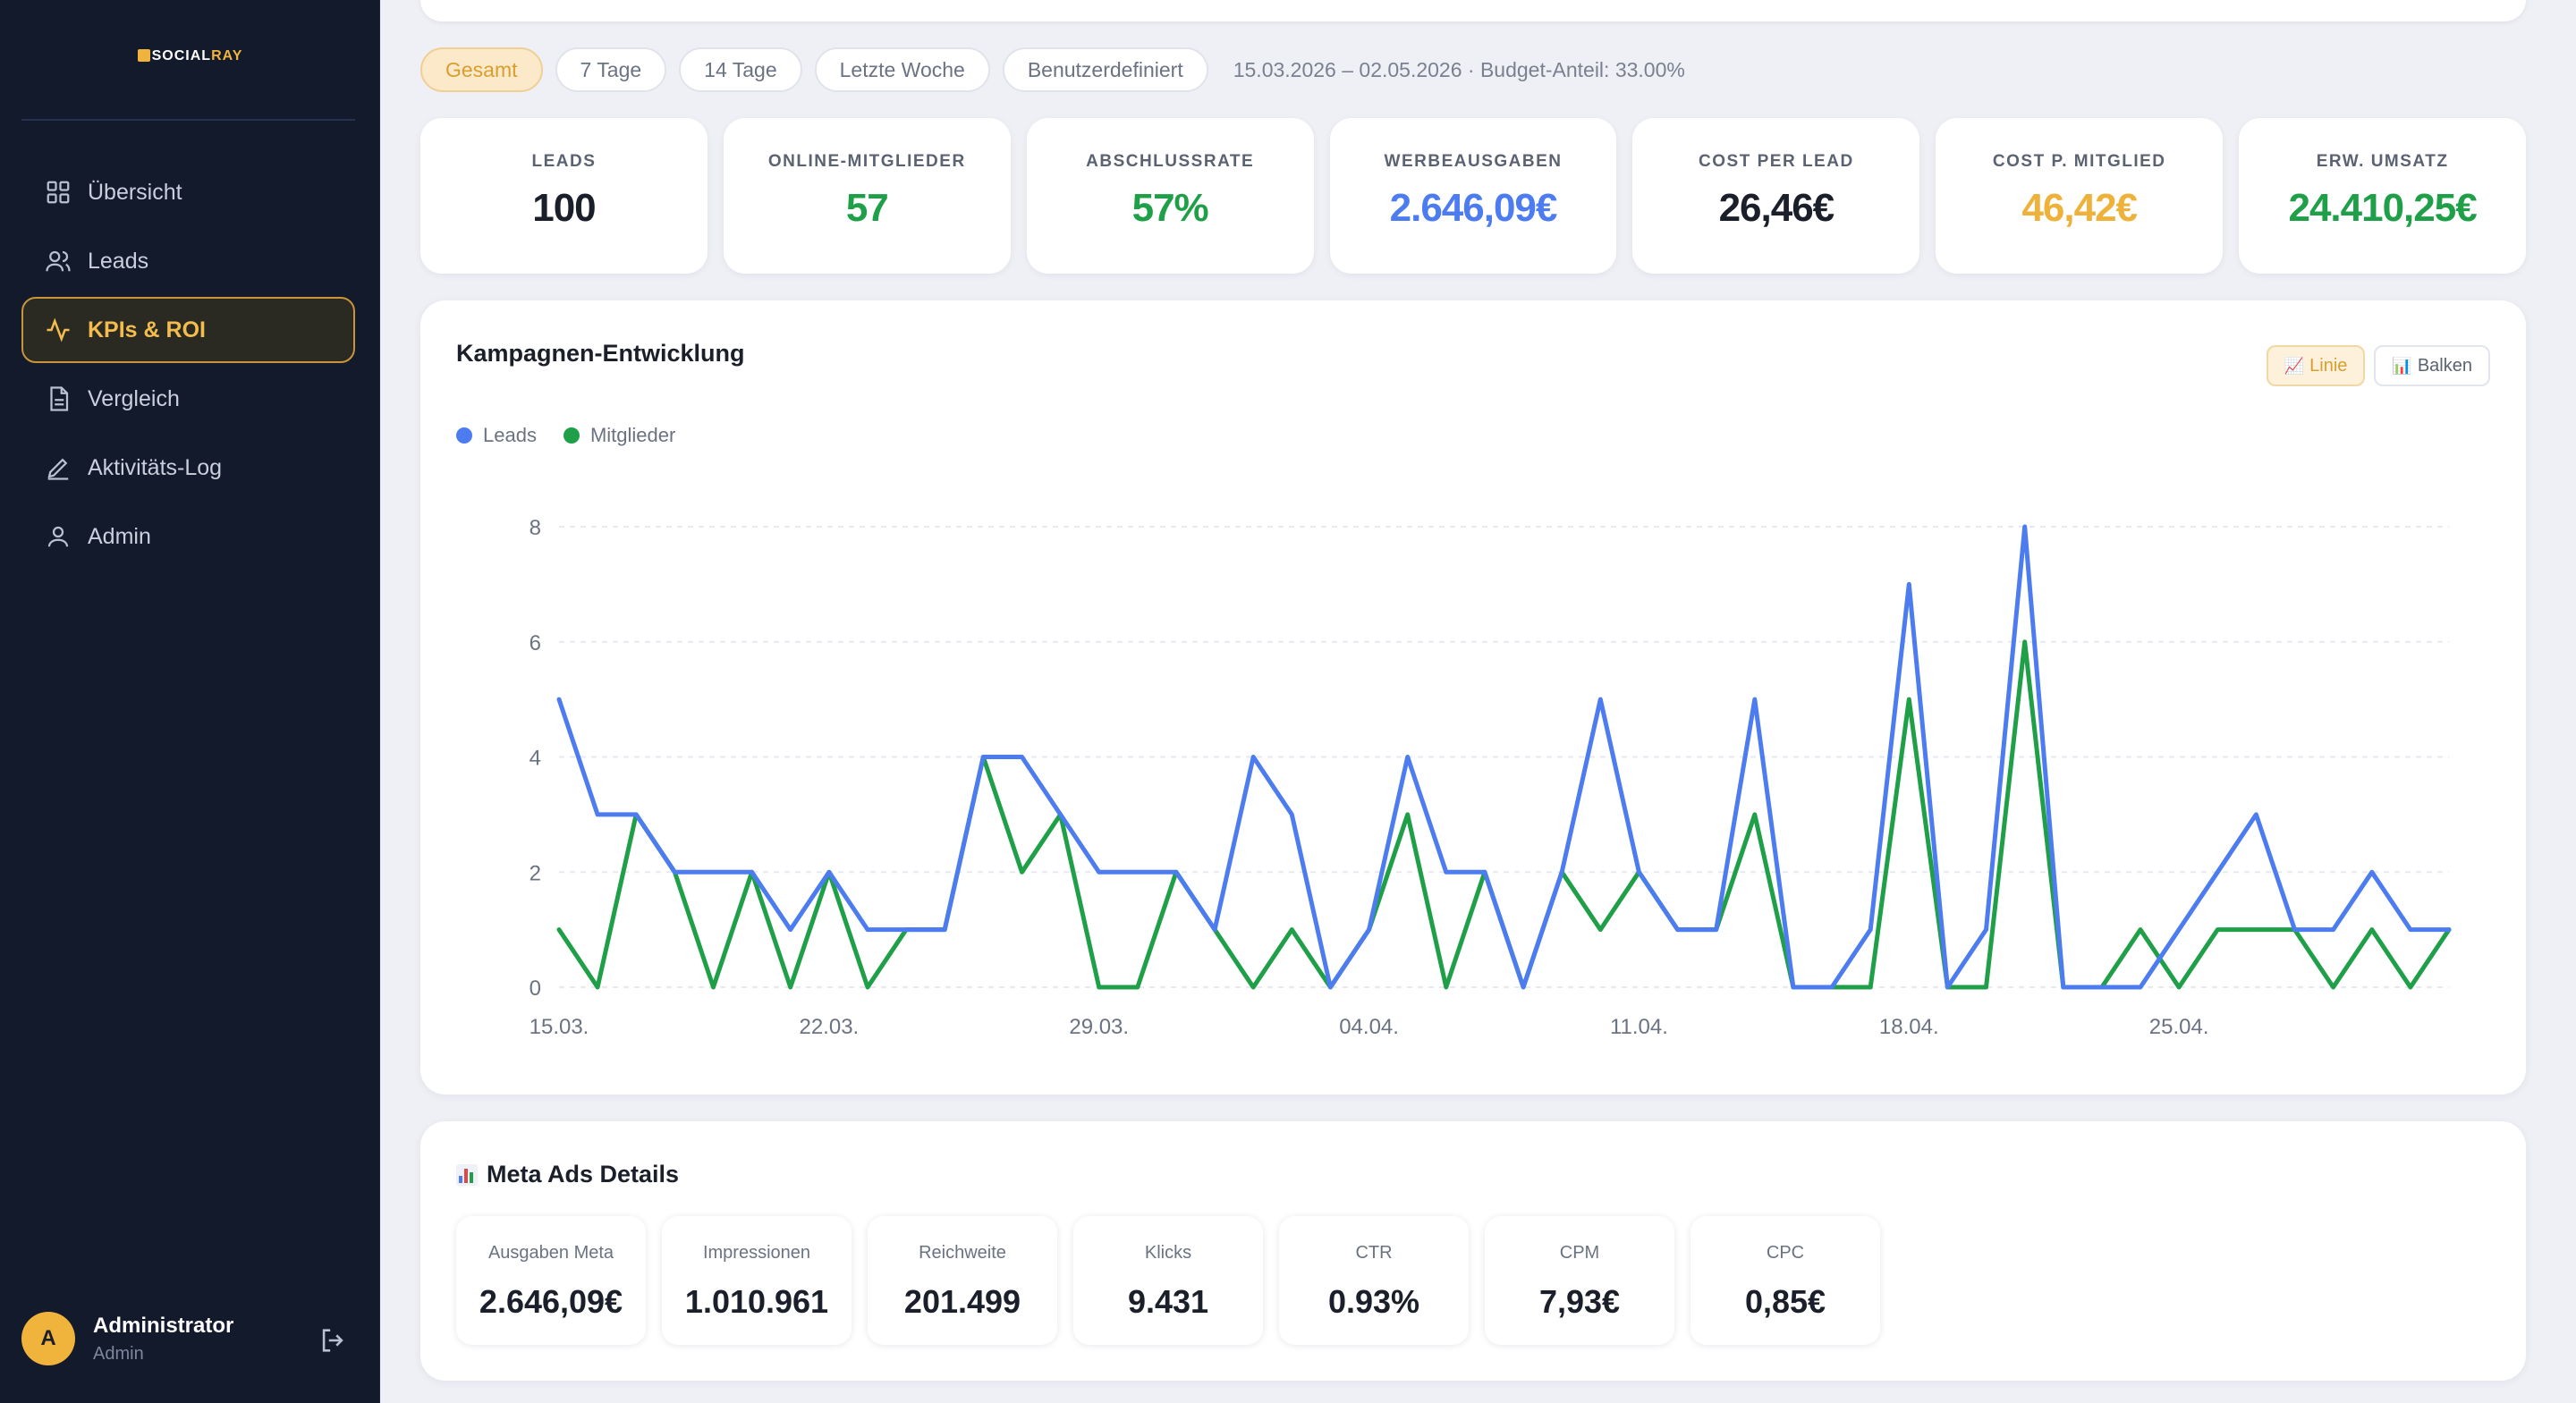 The height and width of the screenshot is (1403, 2576). I want to click on chart-type-bar-button: 📊 Balken, so click(2432, 365).